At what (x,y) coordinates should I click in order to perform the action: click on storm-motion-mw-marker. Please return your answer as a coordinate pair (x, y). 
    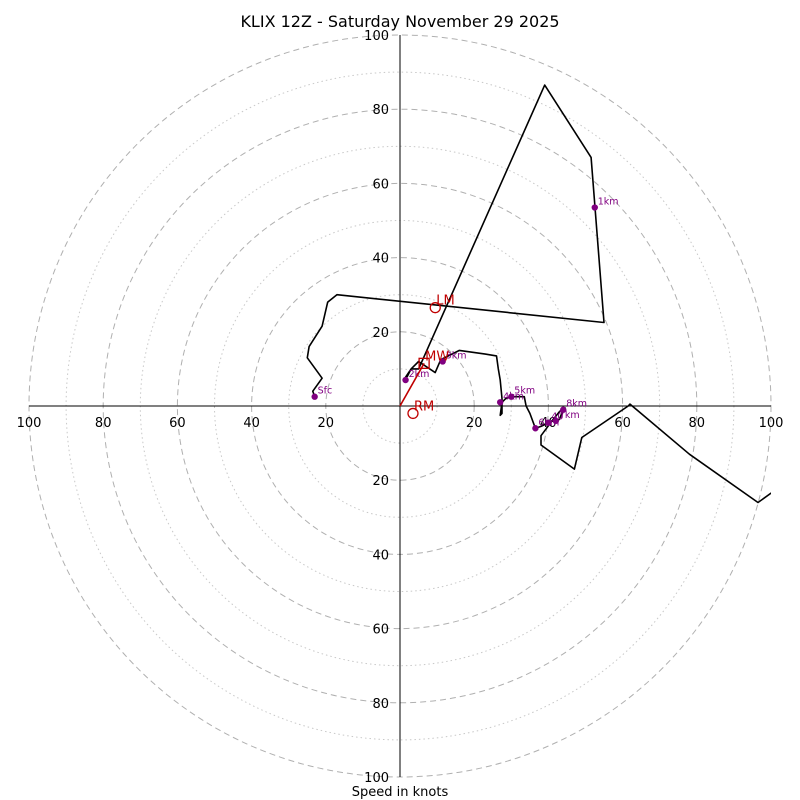
    Looking at the image, I should click on (424, 363).